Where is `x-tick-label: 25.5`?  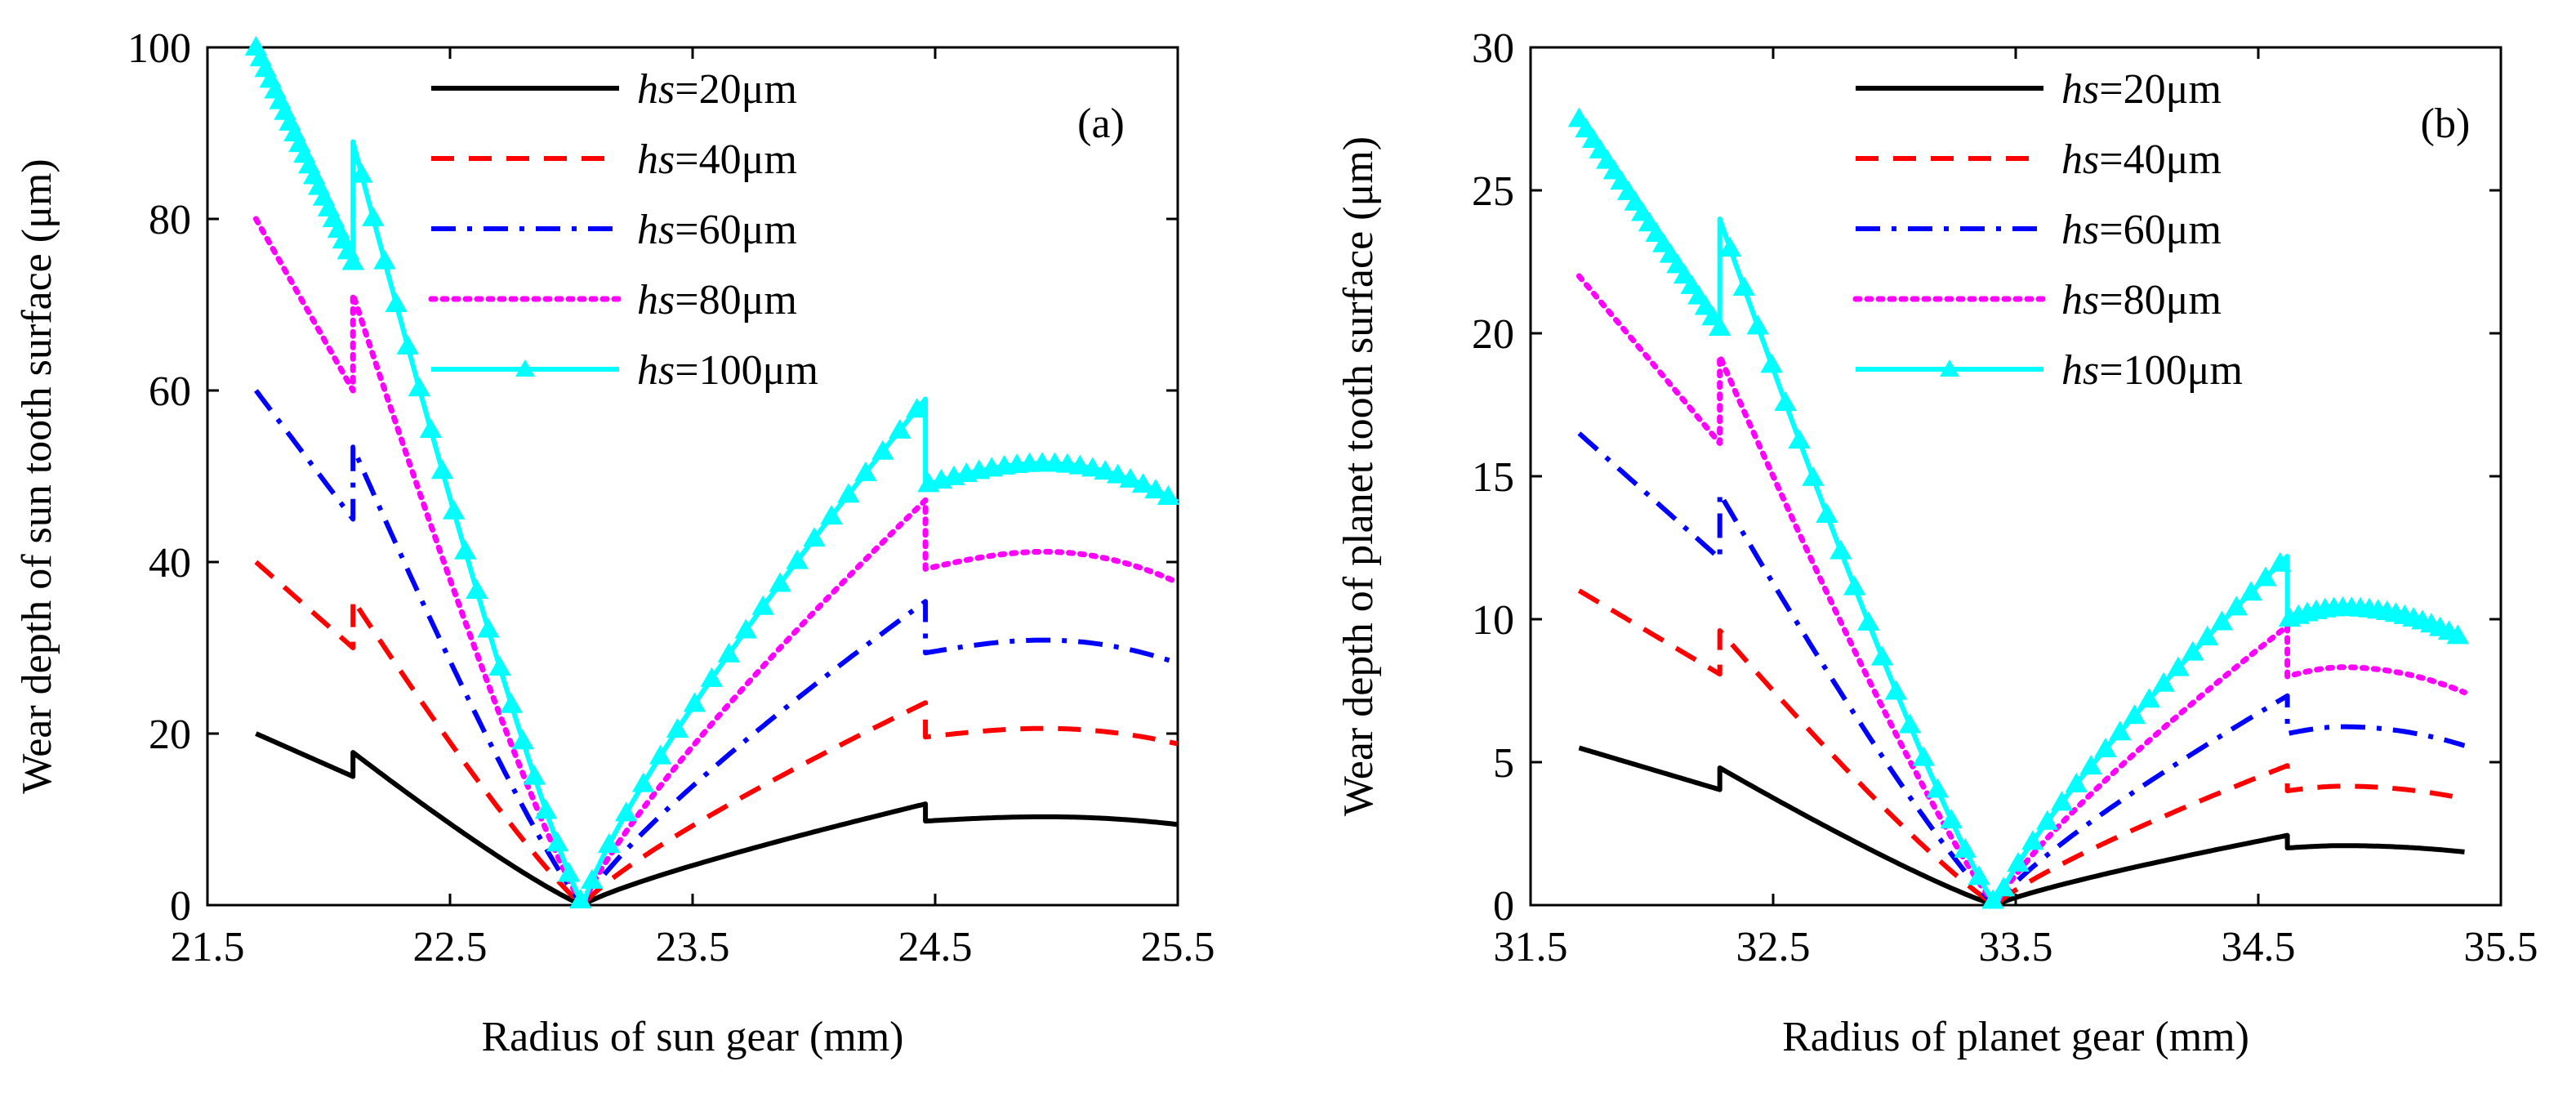 x-tick-label: 25.5 is located at coordinates (1178, 947).